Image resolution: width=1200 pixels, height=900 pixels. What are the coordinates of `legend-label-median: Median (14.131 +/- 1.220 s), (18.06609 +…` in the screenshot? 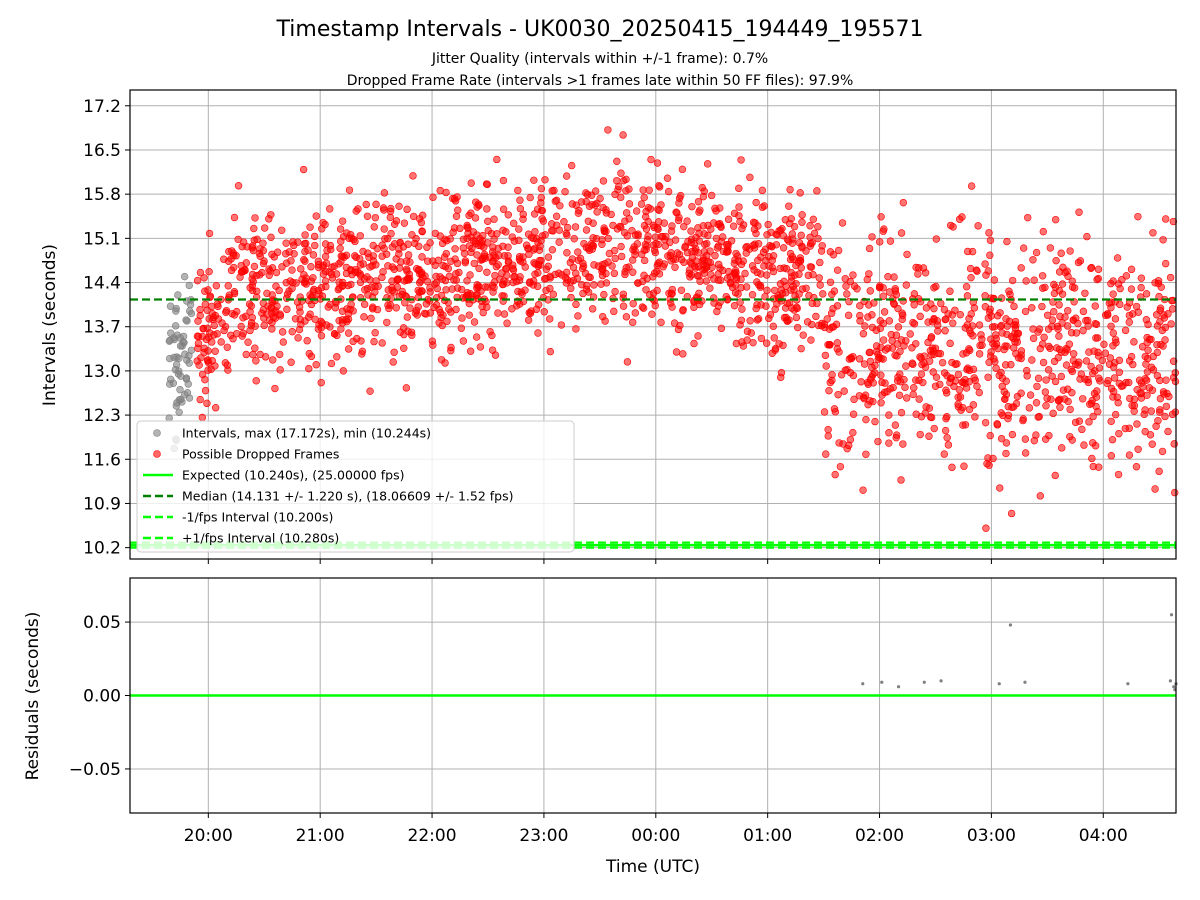 It's located at (347, 496).